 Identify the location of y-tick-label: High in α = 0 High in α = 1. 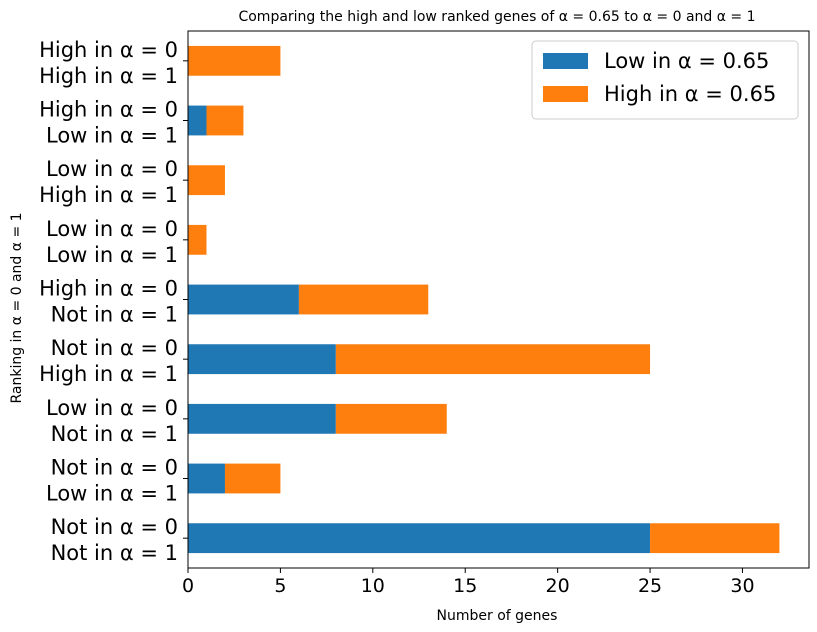
(108, 63).